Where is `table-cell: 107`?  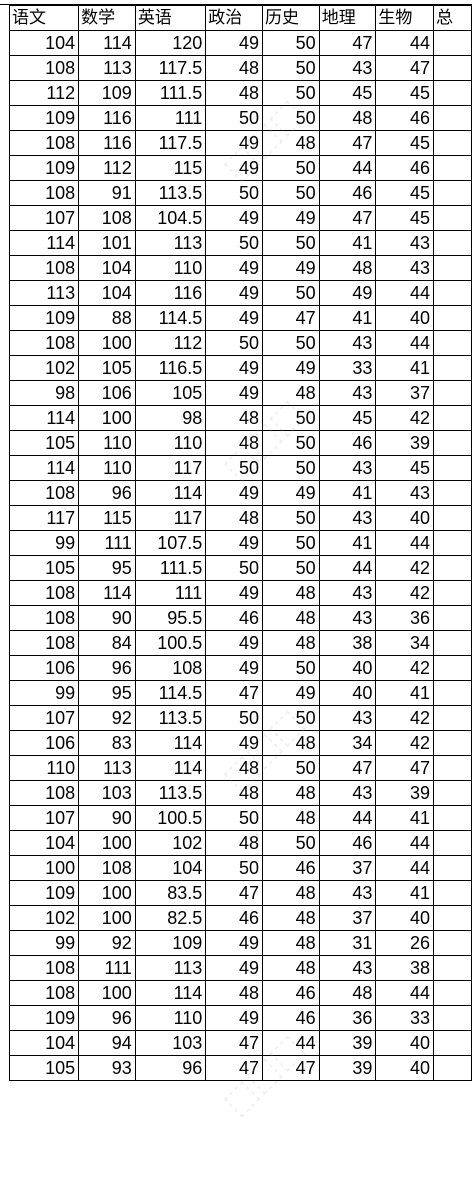 table-cell: 107 is located at coordinates (44, 818).